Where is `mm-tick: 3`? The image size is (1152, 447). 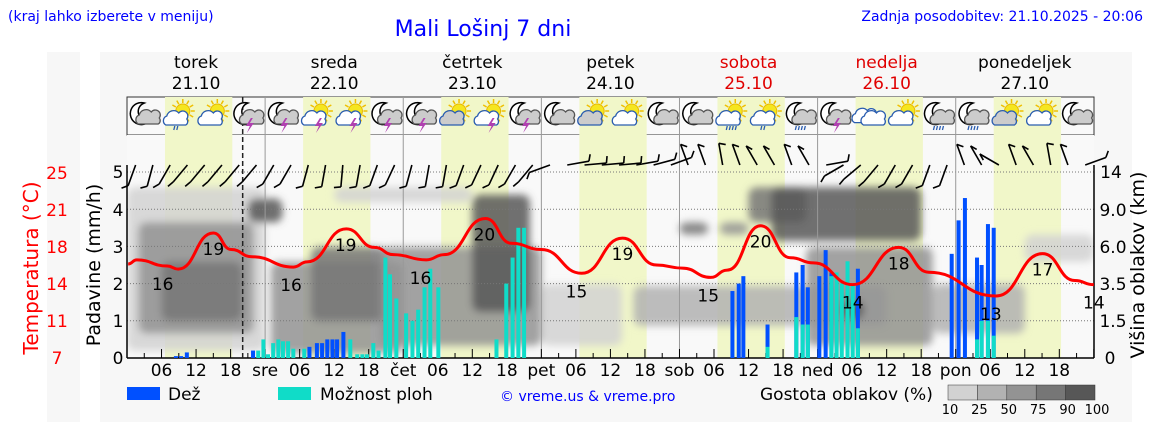 mm-tick: 3 is located at coordinates (118, 248).